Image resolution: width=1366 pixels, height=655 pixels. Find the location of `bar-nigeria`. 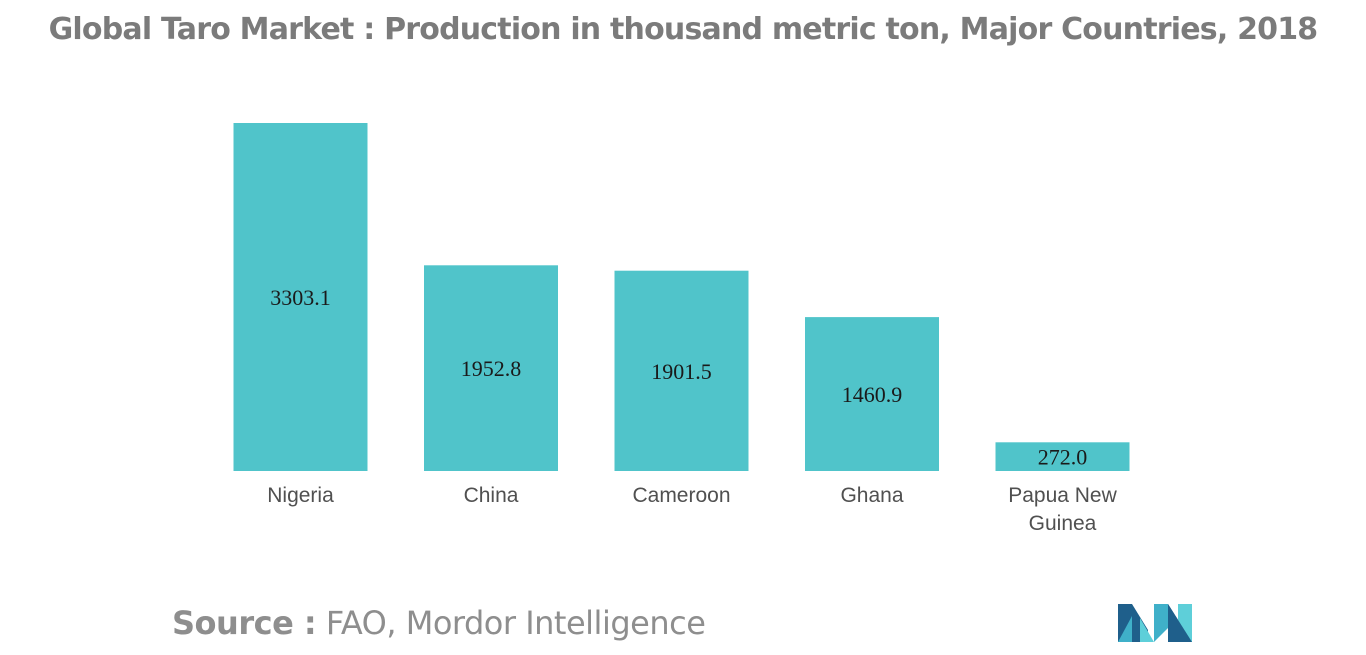

bar-nigeria is located at coordinates (300, 297).